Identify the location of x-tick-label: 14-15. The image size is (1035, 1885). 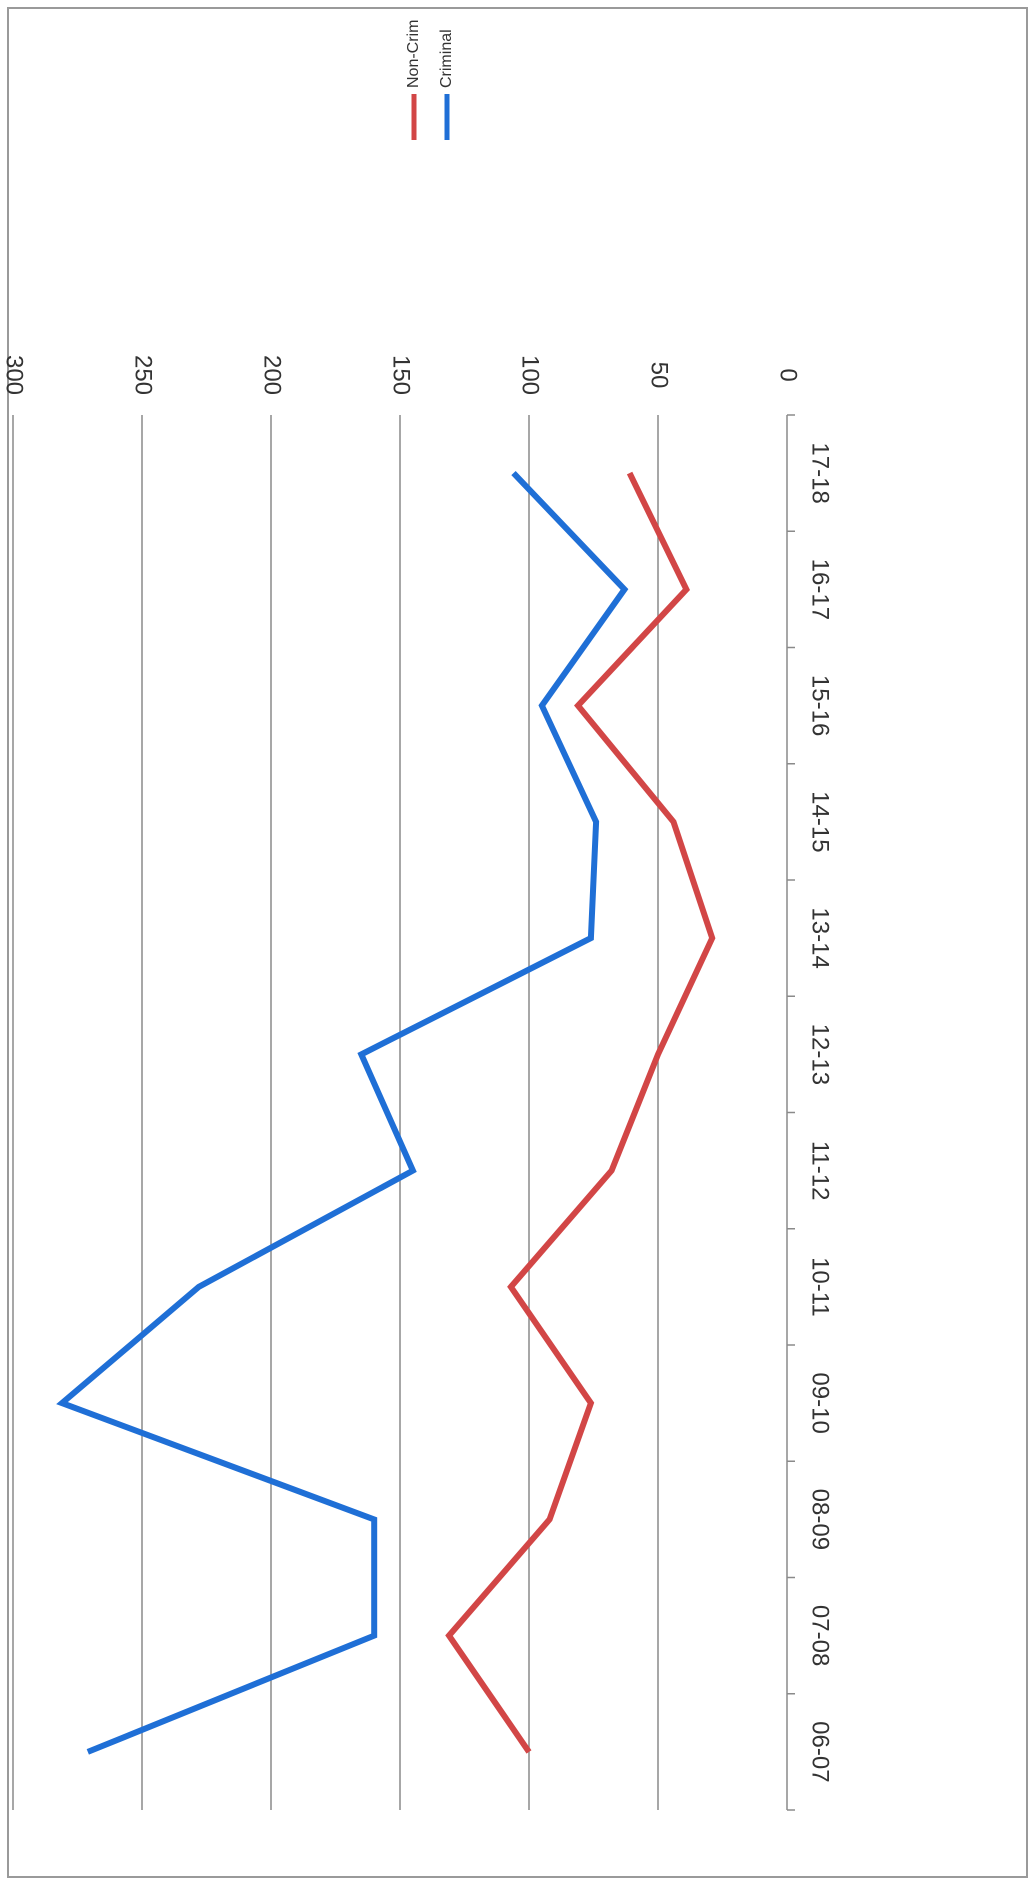
(820, 821).